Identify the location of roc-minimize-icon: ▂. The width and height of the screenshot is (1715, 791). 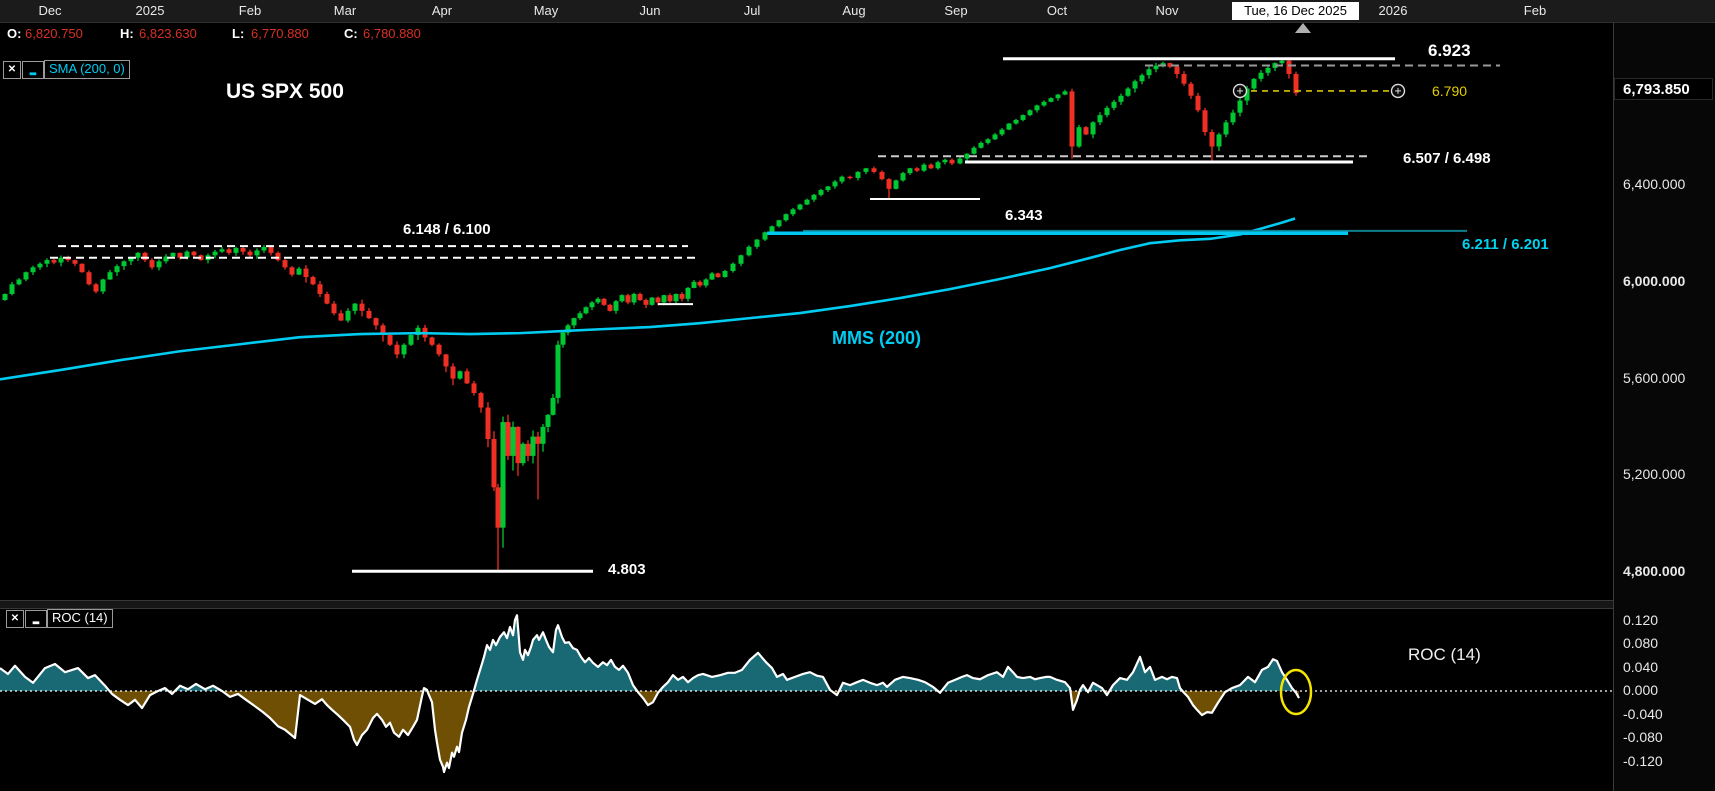
(36, 619).